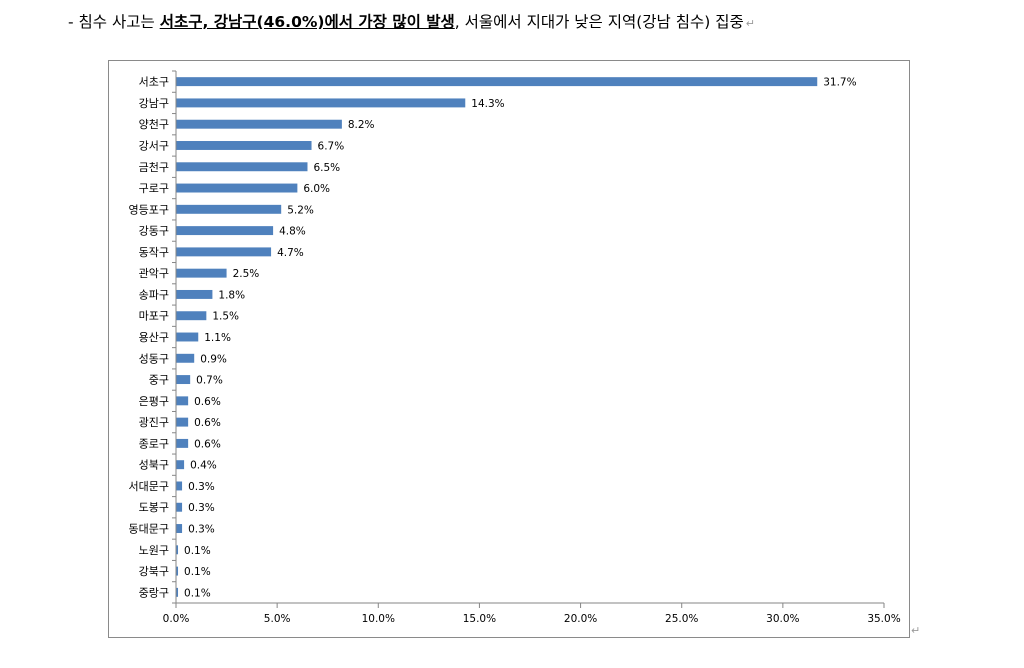  What do you see at coordinates (479, 619) in the screenshot?
I see `x-tick-label: 15.0%` at bounding box center [479, 619].